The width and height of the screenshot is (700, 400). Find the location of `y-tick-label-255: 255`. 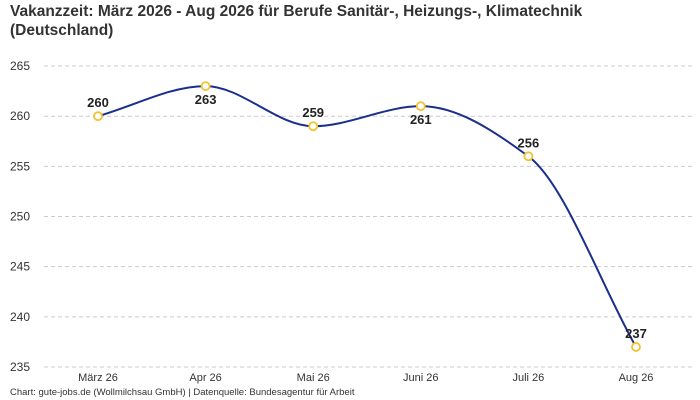

y-tick-label-255: 255 is located at coordinates (20, 166).